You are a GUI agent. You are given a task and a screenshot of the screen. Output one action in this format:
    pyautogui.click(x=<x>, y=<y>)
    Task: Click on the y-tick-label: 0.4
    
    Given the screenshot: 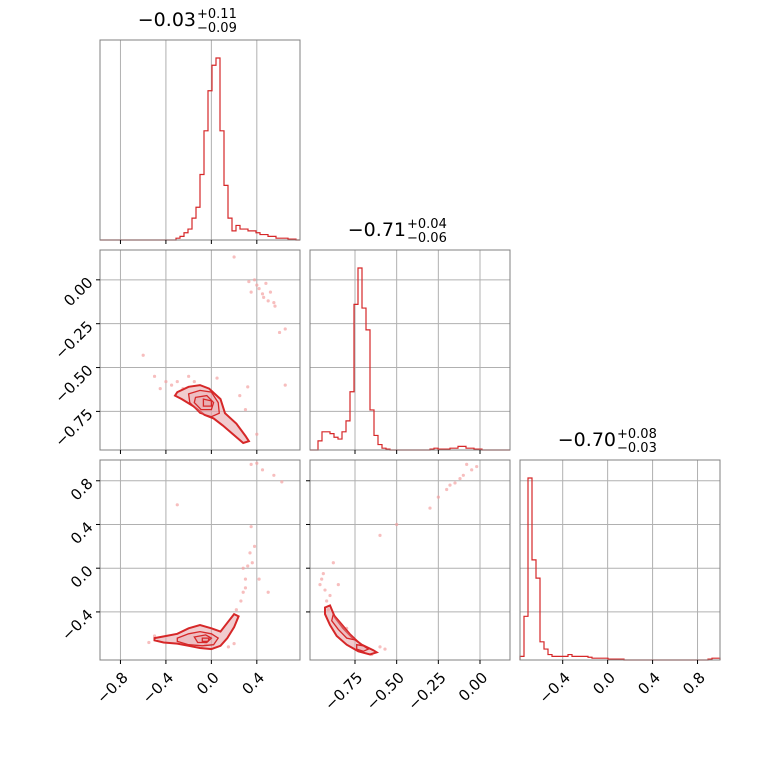 What is the action you would take?
    pyautogui.click(x=82, y=533)
    